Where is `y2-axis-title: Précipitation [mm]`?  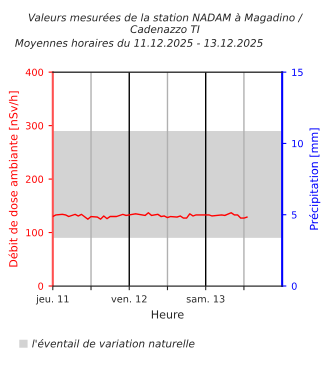
y2-axis-title: Précipitation [mm] is located at coordinates (314, 179).